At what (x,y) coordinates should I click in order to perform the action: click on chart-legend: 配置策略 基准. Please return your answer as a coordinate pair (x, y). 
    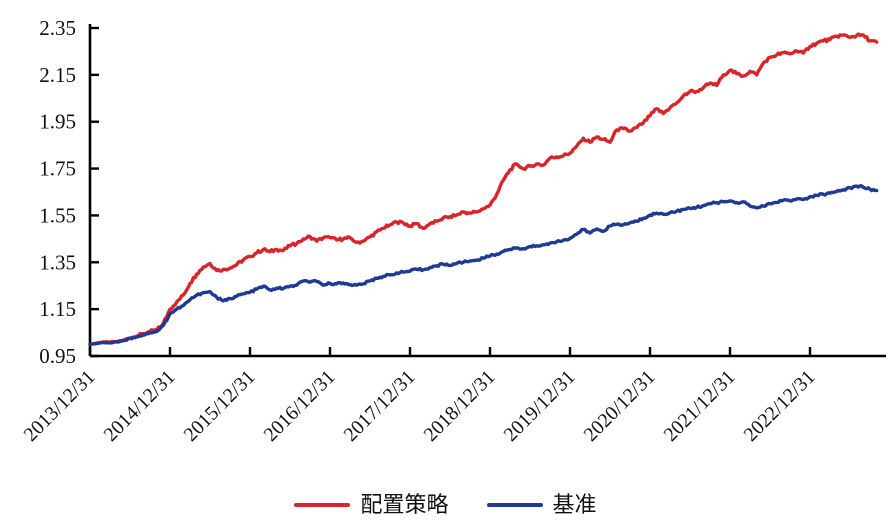
    Looking at the image, I should click on (445, 505).